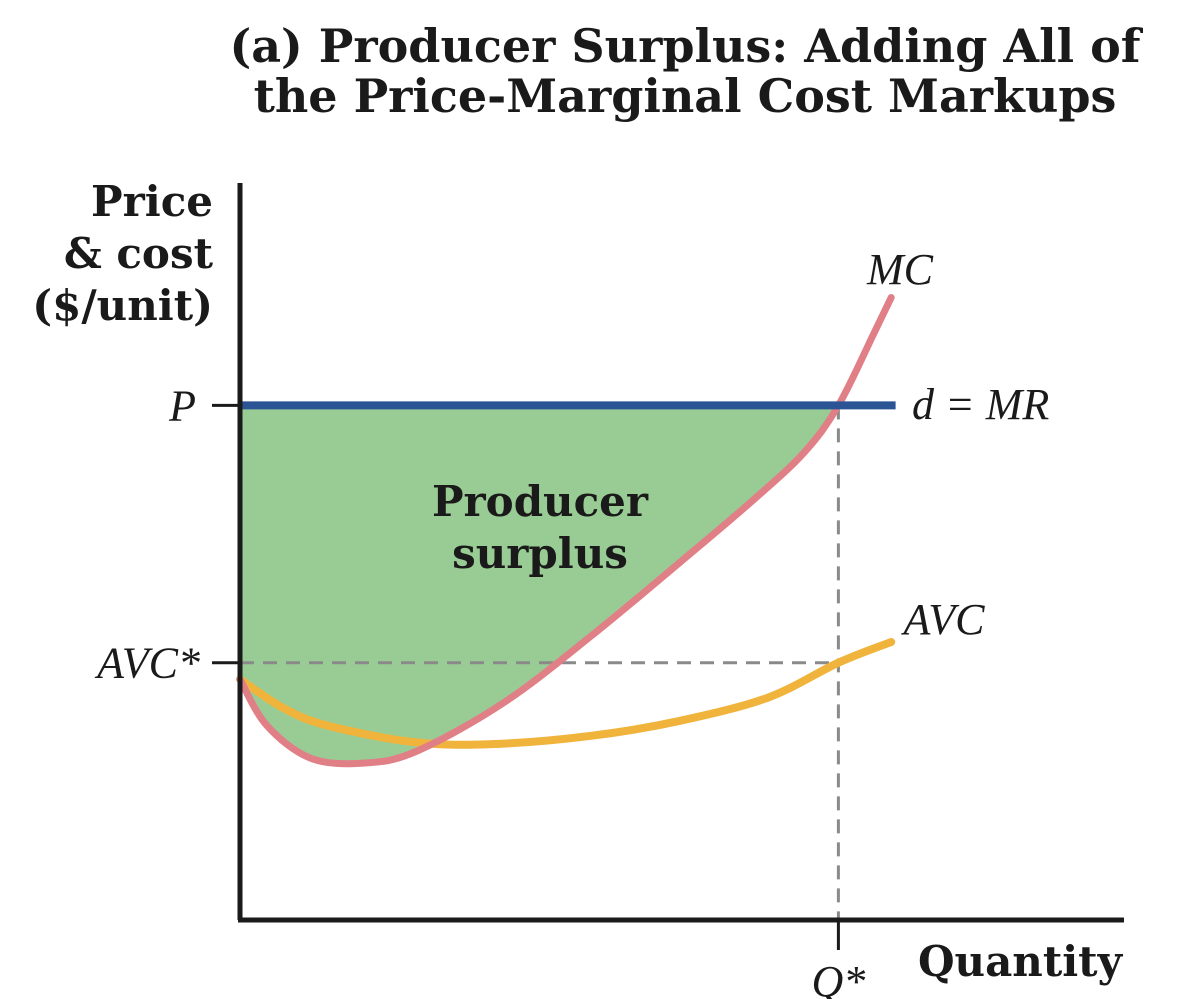 Image resolution: width=1196 pixels, height=999 pixels. What do you see at coordinates (147, 663) in the screenshot?
I see `y-tick-label-avc-star: AVC*` at bounding box center [147, 663].